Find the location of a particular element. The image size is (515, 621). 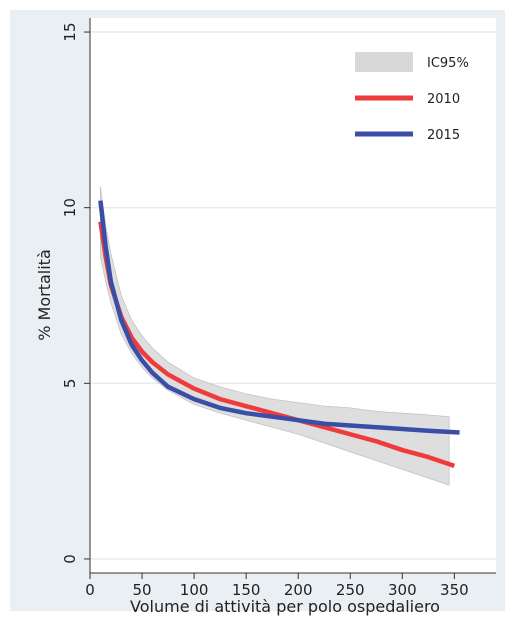

x-tick-label: 200 is located at coordinates (298, 590).